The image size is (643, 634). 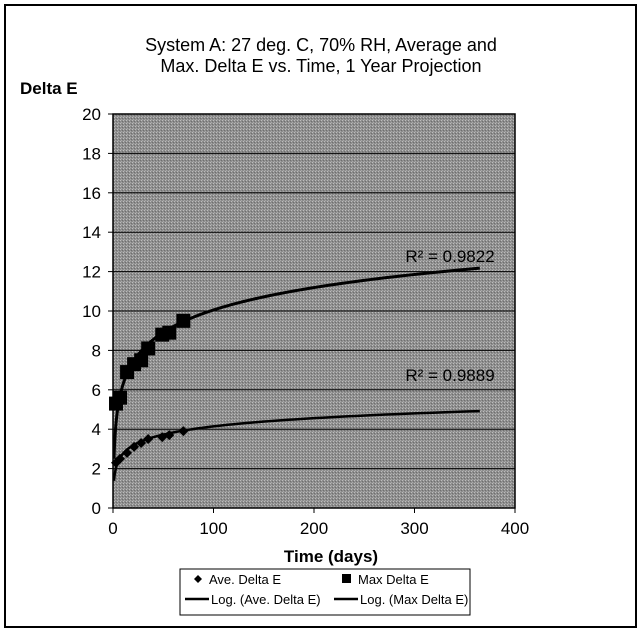 I want to click on legend-box, so click(x=325, y=592).